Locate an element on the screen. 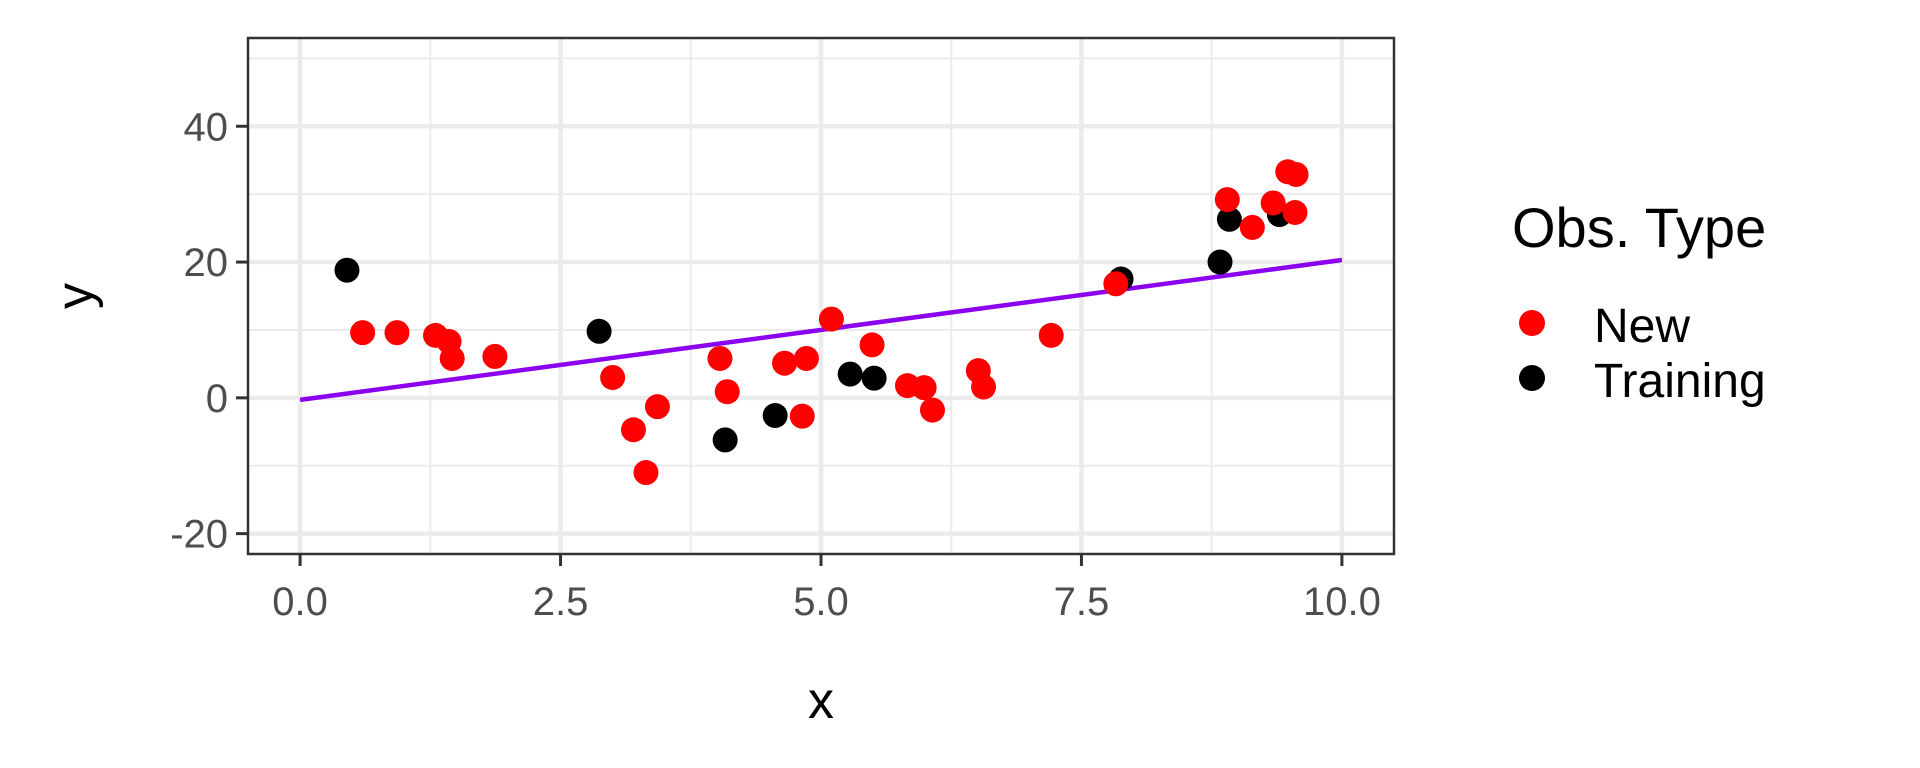 The height and width of the screenshot is (768, 1920). x-tick-label: 7.5 is located at coordinates (1082, 602).